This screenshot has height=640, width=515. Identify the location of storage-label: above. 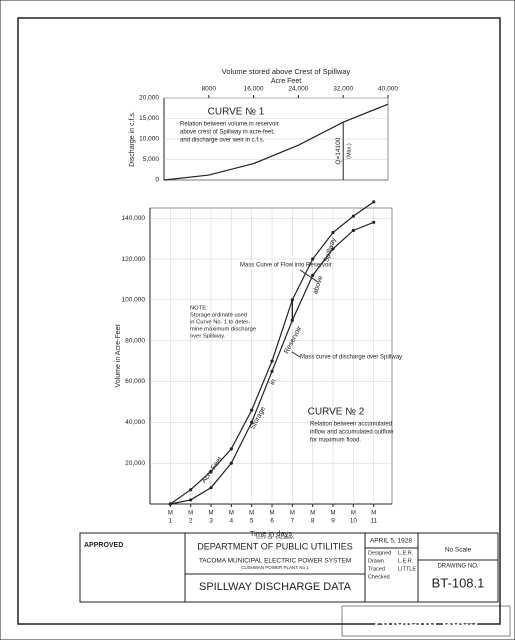
(318, 285).